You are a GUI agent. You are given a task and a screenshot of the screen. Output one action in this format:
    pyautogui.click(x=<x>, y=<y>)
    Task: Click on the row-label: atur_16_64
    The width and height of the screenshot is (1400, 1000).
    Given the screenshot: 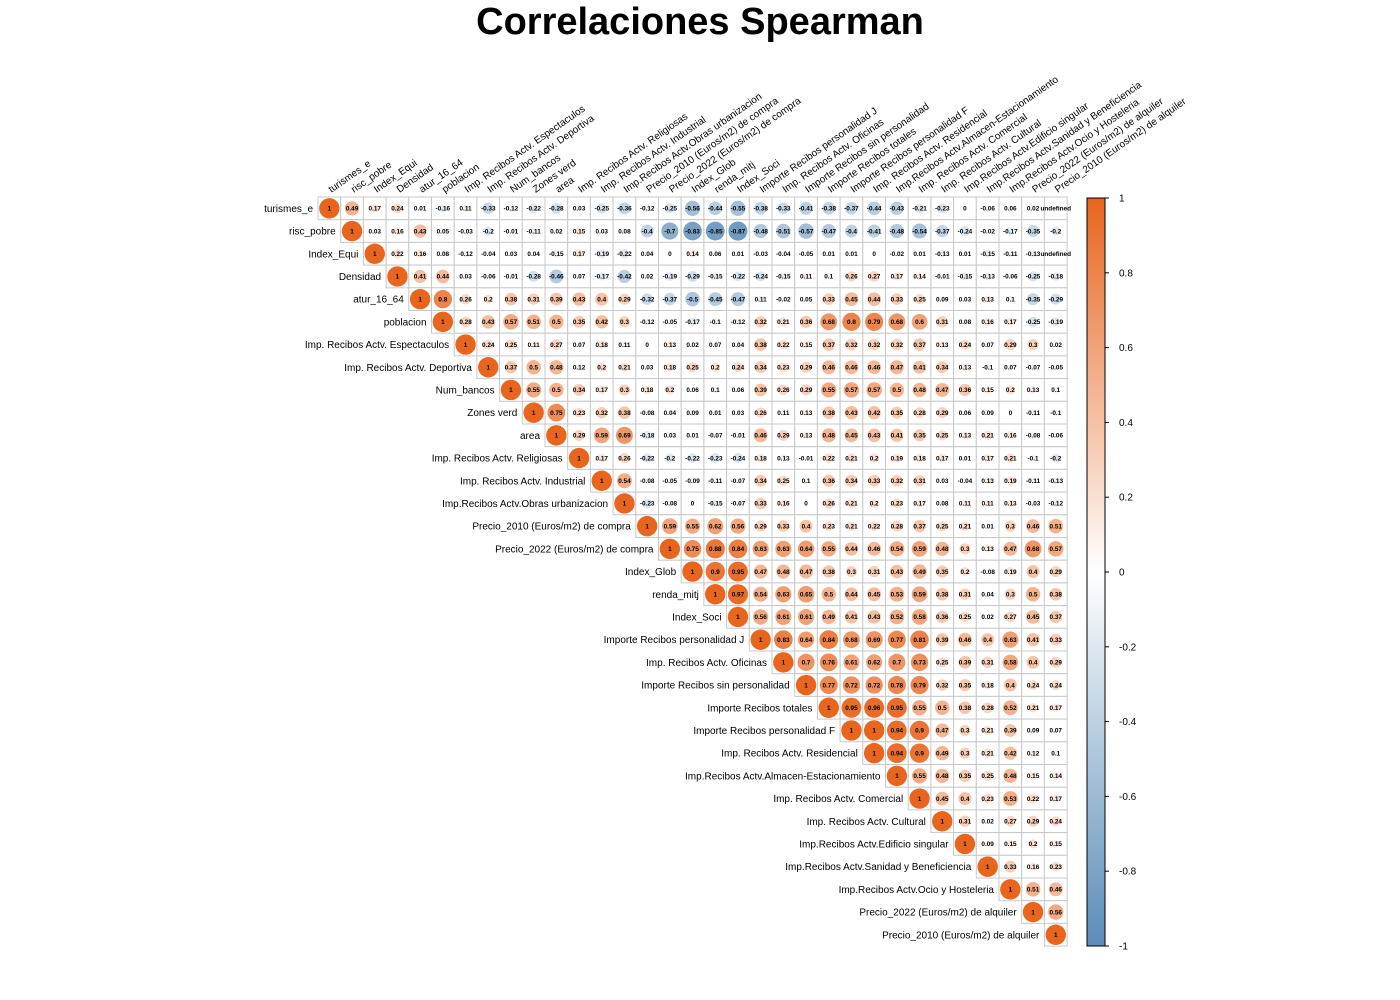 What is the action you would take?
    pyautogui.click(x=378, y=300)
    